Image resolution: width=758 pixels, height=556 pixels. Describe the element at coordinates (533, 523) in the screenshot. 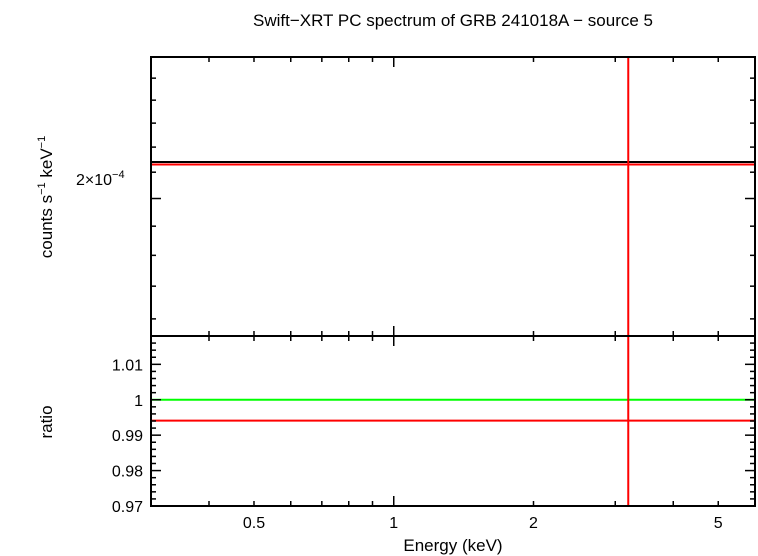

I see `x-tick-label: 2` at that location.